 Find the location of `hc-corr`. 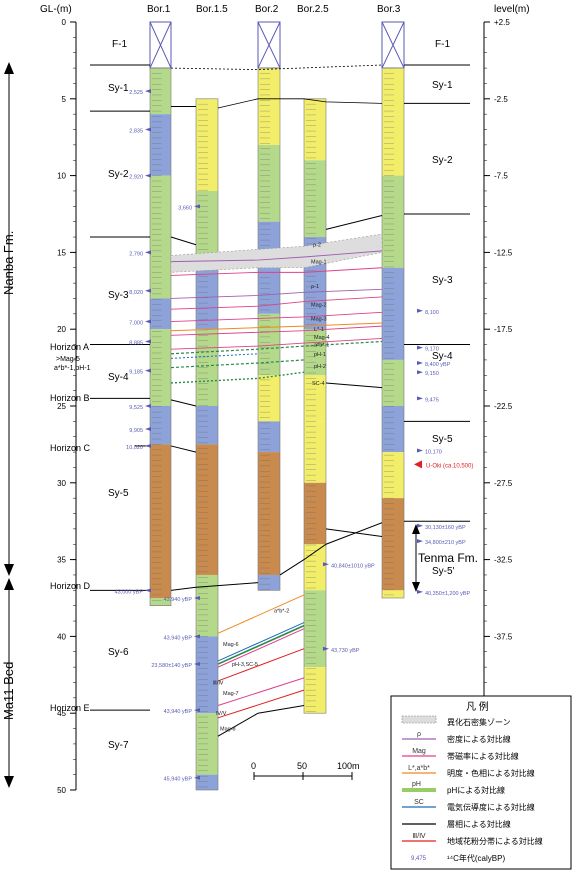

hc-corr is located at coordinates (183, 449).